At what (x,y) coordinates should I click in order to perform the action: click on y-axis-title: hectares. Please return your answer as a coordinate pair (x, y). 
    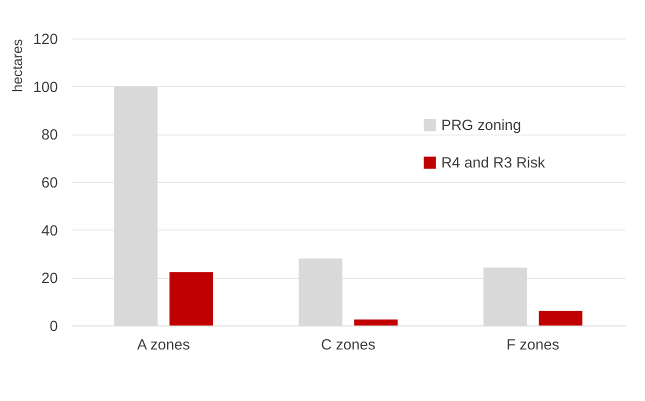
    Looking at the image, I should click on (17, 65).